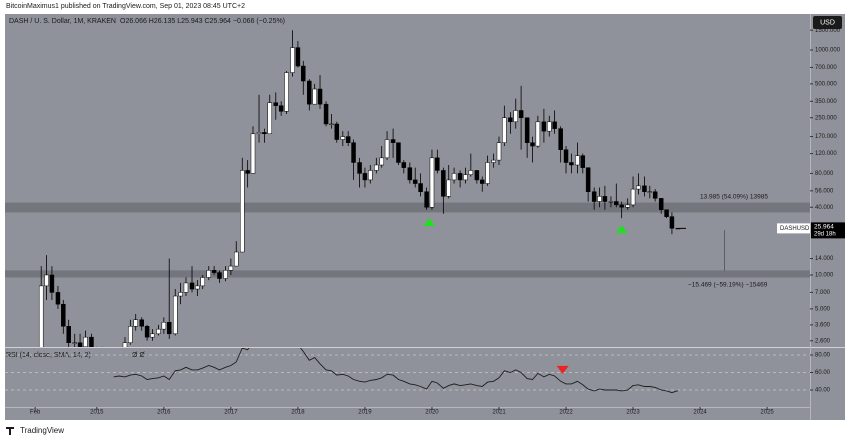  Describe the element at coordinates (828, 31) in the screenshot. I see `y-tick-label: 1500.000` at that location.